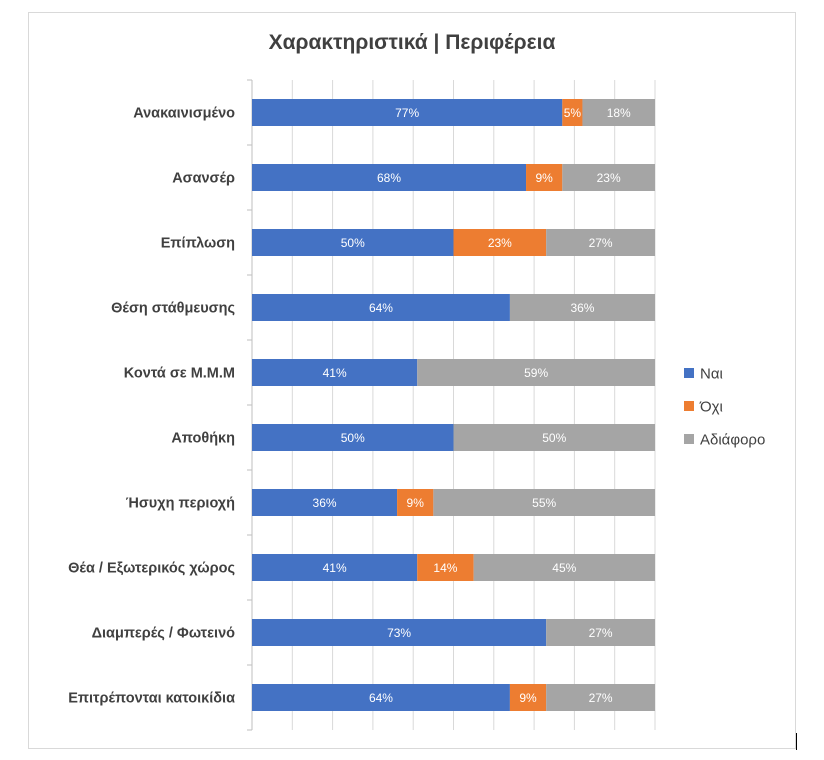 The image size is (824, 760). What do you see at coordinates (184, 114) in the screenshot?
I see `category-label: Ανακαινισμένο` at bounding box center [184, 114].